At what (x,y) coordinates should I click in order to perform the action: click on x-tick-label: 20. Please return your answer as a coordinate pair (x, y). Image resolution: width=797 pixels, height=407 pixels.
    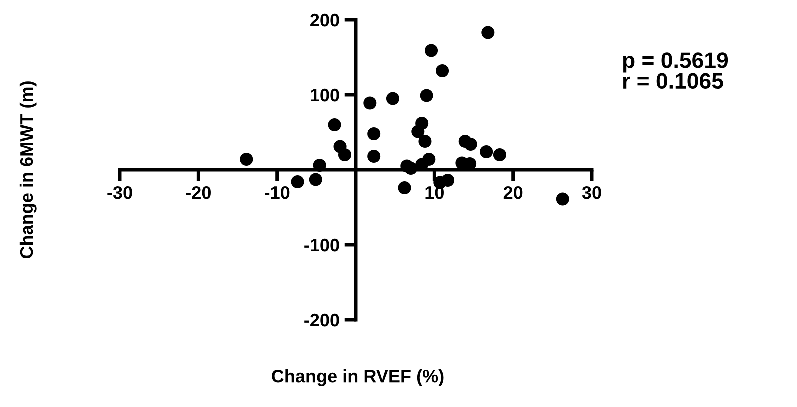
    Looking at the image, I should click on (513, 193).